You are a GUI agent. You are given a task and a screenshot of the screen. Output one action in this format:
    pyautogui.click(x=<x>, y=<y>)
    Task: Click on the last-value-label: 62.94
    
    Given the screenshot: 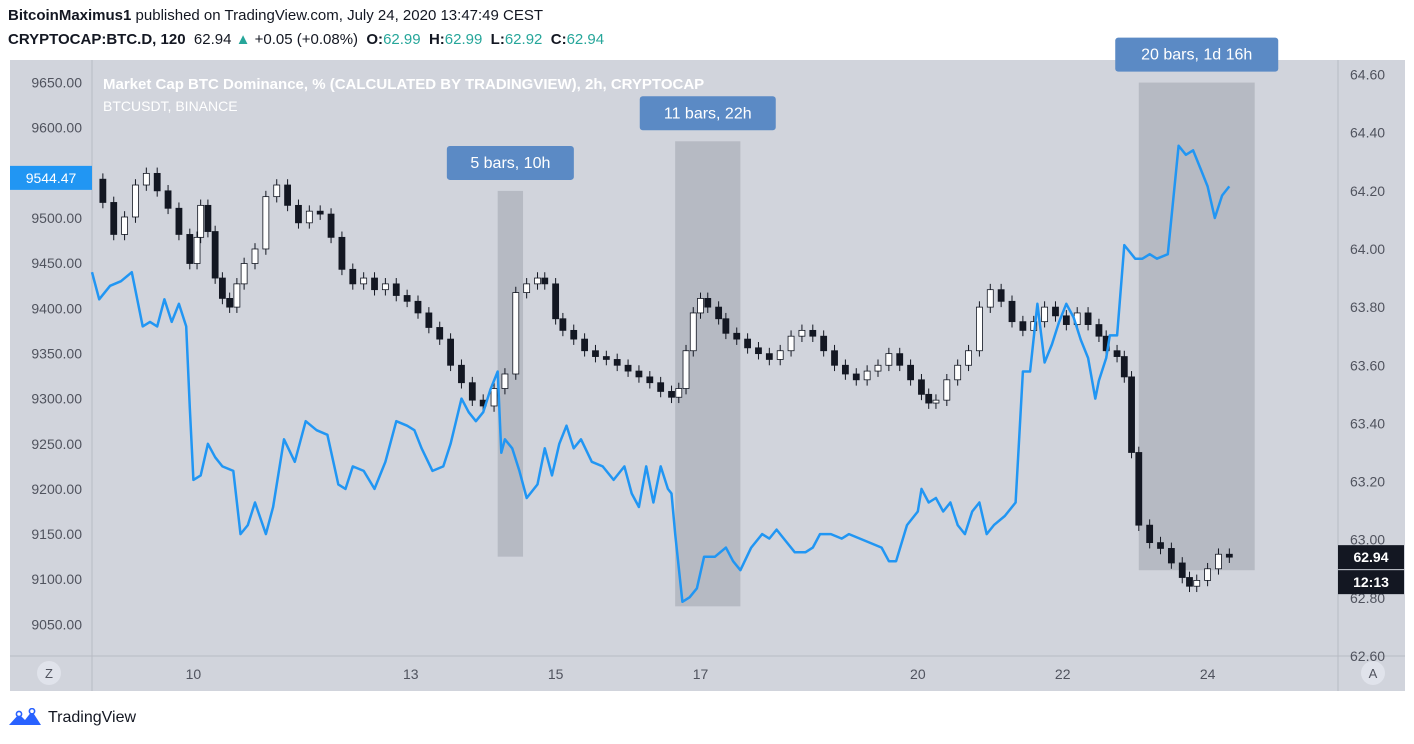 What is the action you would take?
    pyautogui.click(x=1370, y=557)
    